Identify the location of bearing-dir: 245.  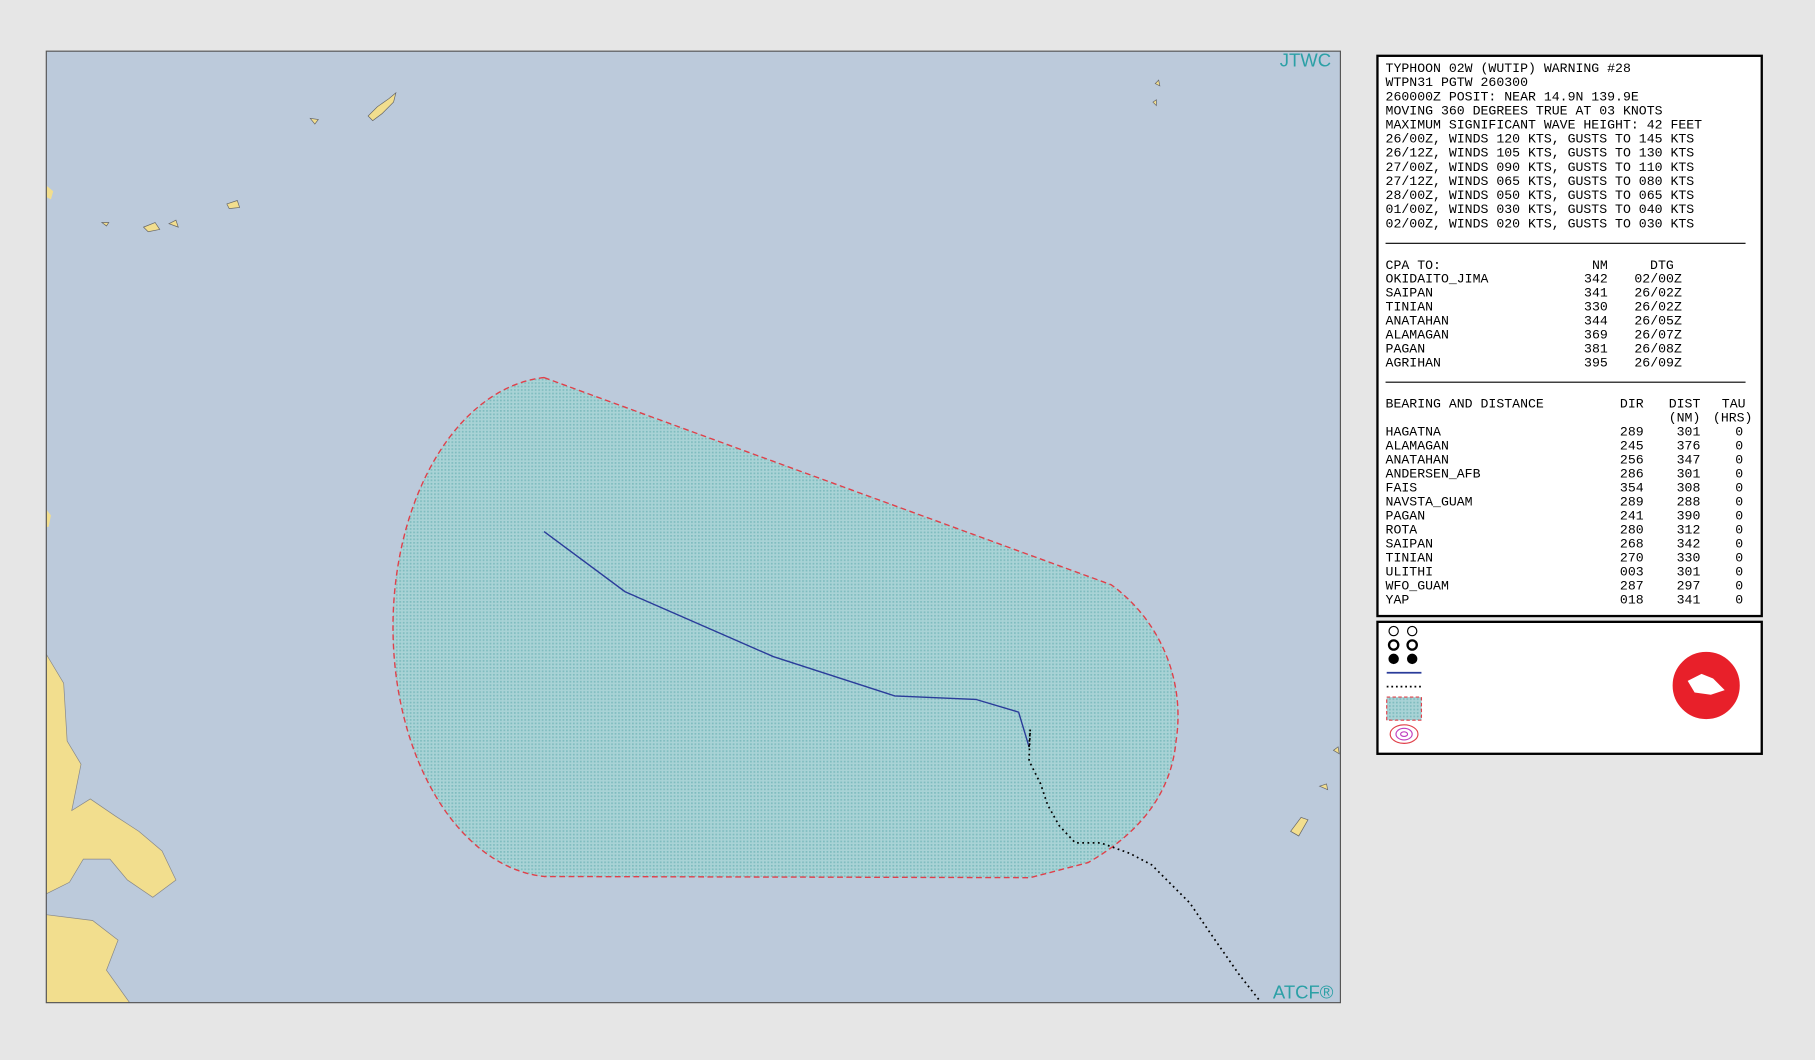
(1632, 445).